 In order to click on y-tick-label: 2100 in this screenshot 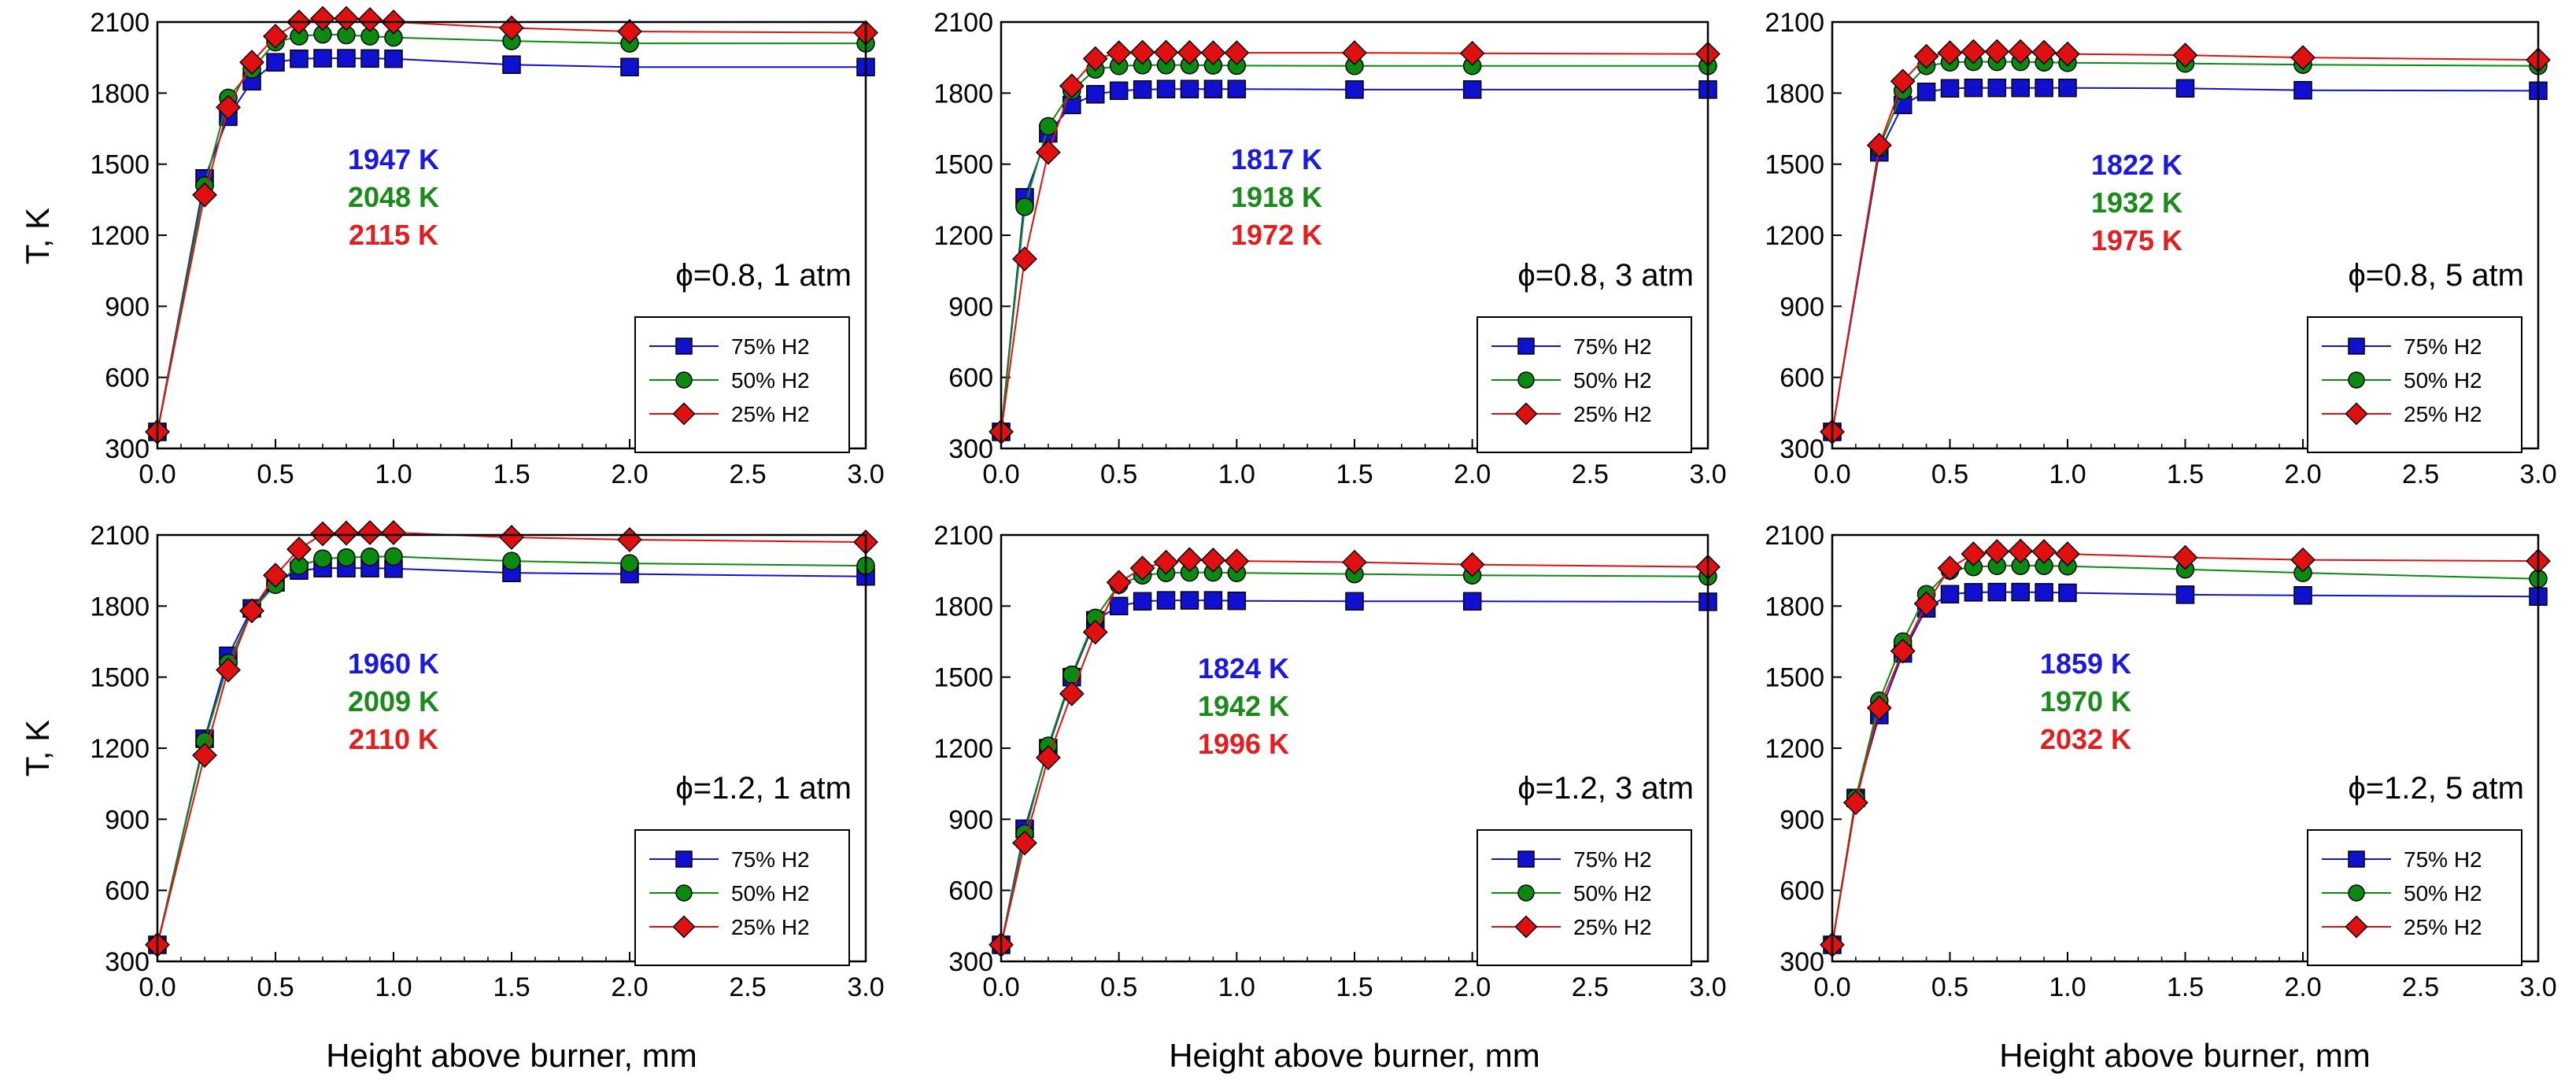, I will do `click(120, 536)`.